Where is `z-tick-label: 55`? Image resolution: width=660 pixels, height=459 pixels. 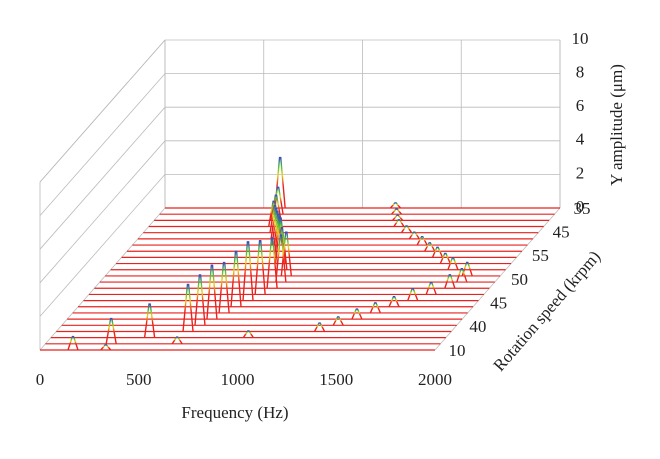 z-tick-label: 55 is located at coordinates (540, 255).